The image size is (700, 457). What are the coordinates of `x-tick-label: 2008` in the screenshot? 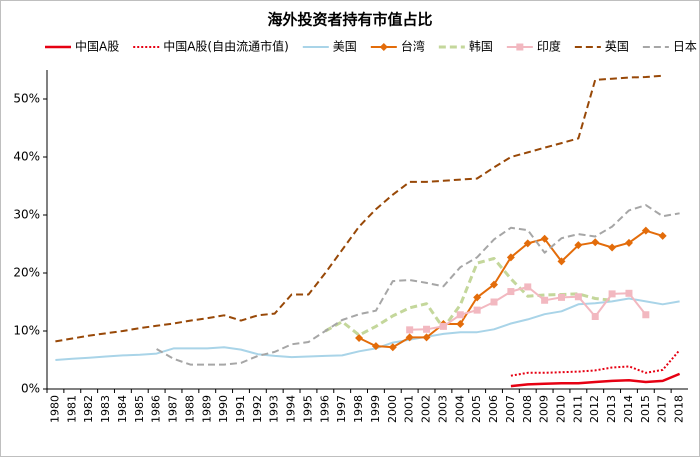 It's located at (527, 409).